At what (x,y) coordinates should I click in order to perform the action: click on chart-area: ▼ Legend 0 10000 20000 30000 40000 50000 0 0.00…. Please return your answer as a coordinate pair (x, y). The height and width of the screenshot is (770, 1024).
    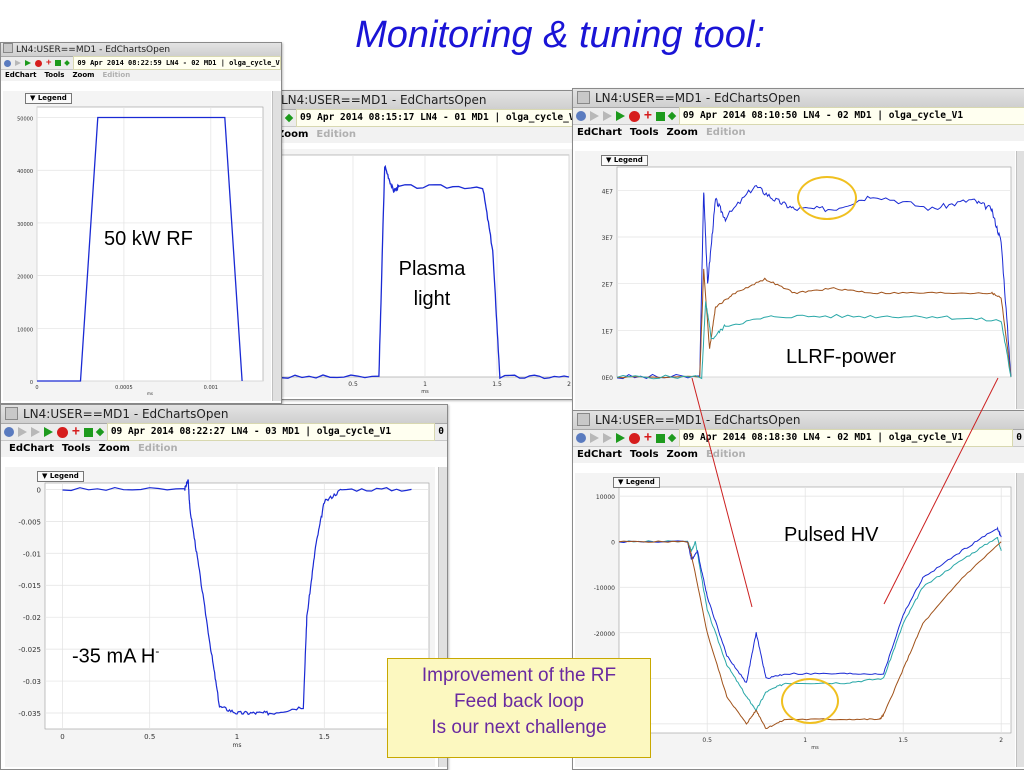
    Looking at the image, I should click on (137, 246).